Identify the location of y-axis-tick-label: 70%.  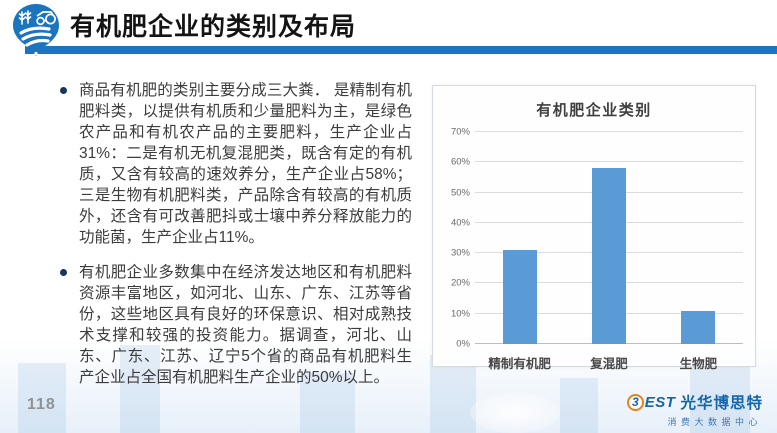
(460, 132).